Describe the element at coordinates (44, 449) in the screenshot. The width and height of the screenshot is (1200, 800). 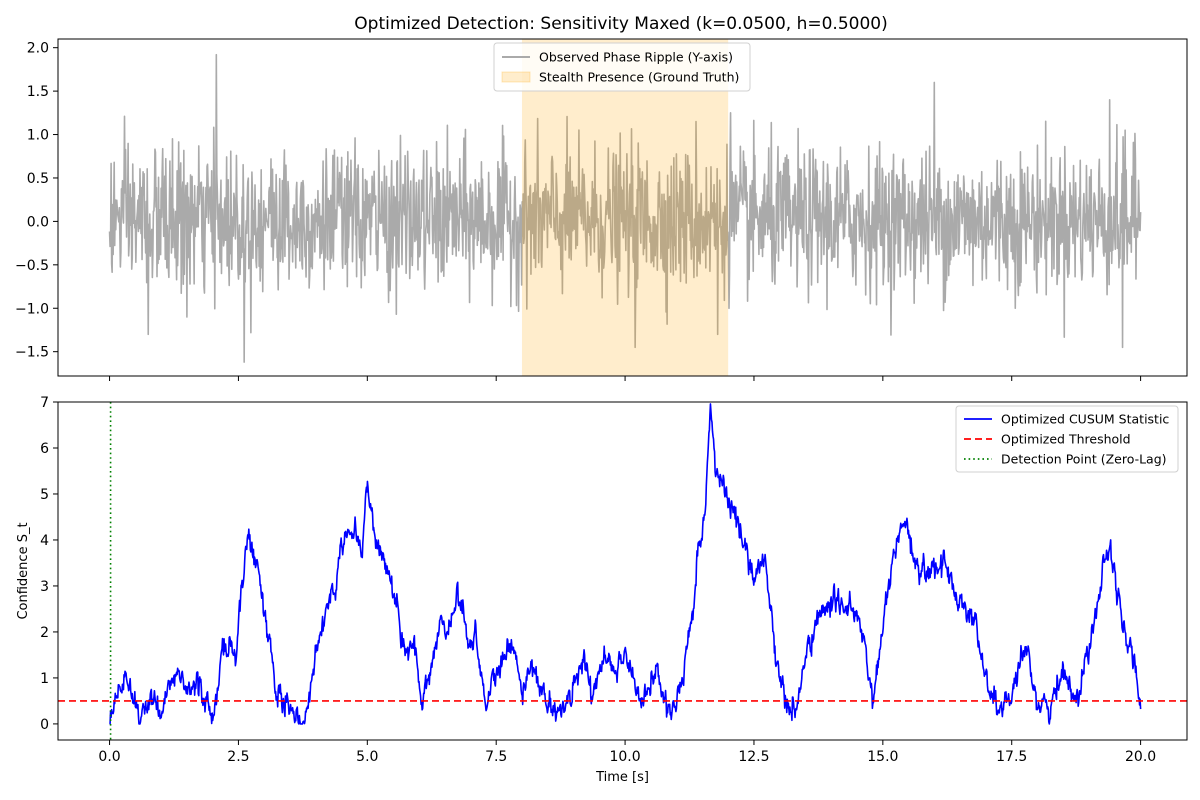
I see `bottom-ytick-label: 6` at that location.